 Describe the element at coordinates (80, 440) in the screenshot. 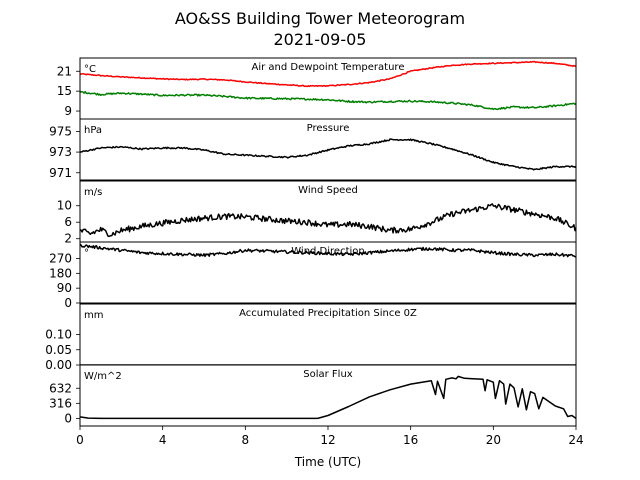

I see `x-tick-label: 0` at that location.